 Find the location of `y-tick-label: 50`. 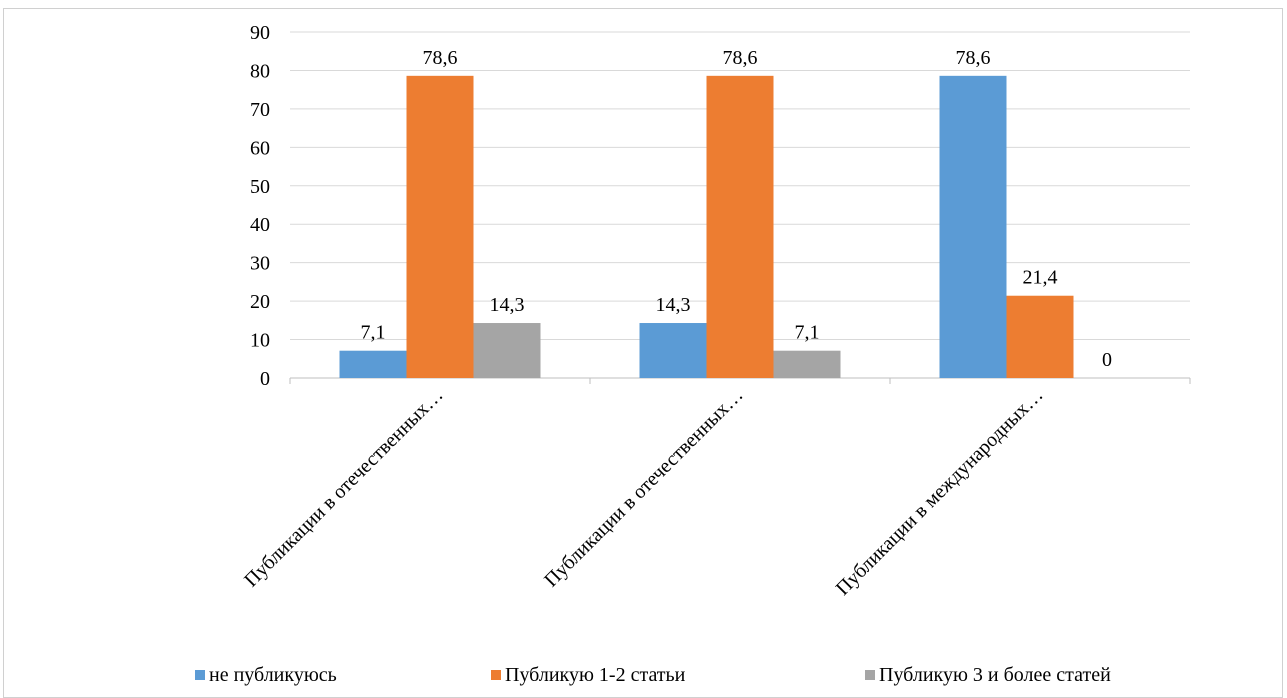

y-tick-label: 50 is located at coordinates (260, 187).